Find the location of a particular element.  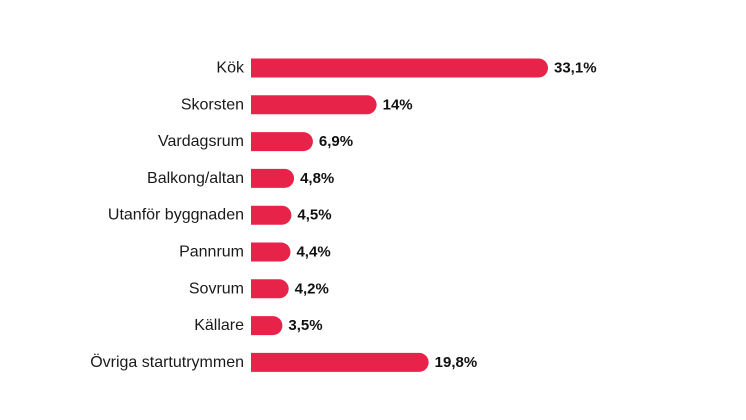

category-label: Övriga startutrymmen is located at coordinates (167, 362).